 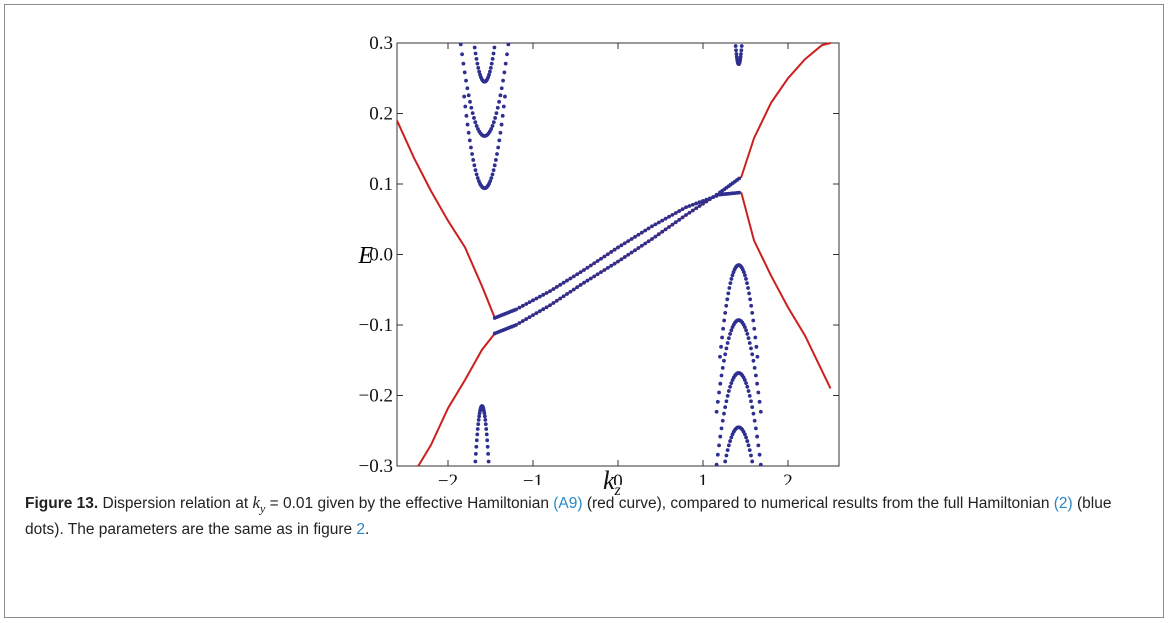 What do you see at coordinates (365, 256) in the screenshot?
I see `y-axis-label: E` at bounding box center [365, 256].